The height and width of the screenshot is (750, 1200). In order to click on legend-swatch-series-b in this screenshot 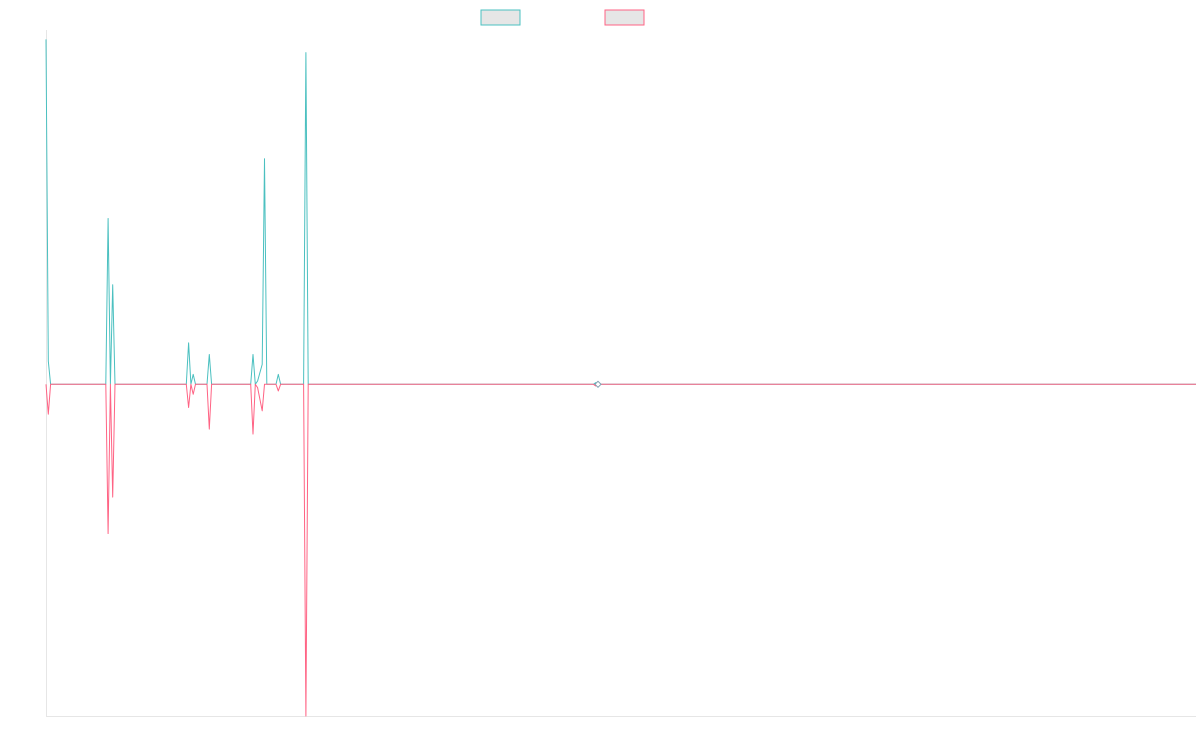, I will do `click(624, 17)`.